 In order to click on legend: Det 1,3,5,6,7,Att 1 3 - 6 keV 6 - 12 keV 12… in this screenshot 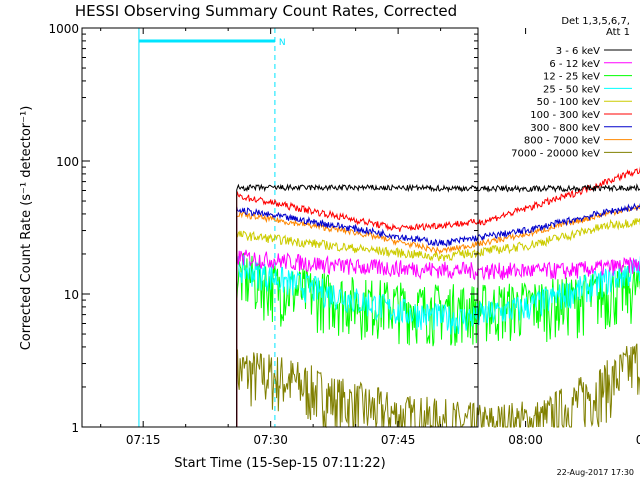, I will do `click(571, 87)`.